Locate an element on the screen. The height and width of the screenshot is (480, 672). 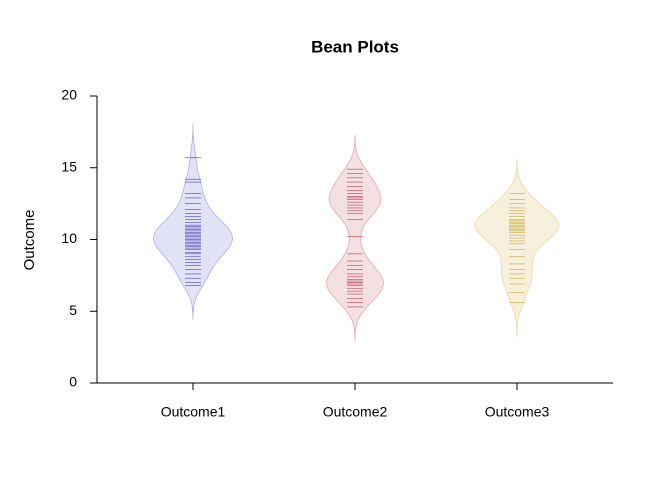
y-tick-label: 20 is located at coordinates (69, 95).